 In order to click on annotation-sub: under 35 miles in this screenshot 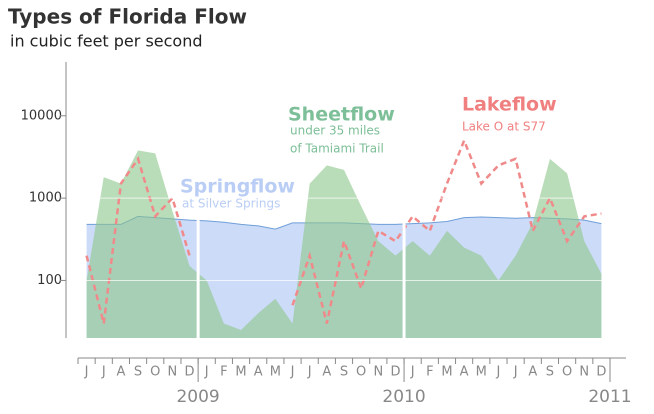, I will do `click(335, 131)`.